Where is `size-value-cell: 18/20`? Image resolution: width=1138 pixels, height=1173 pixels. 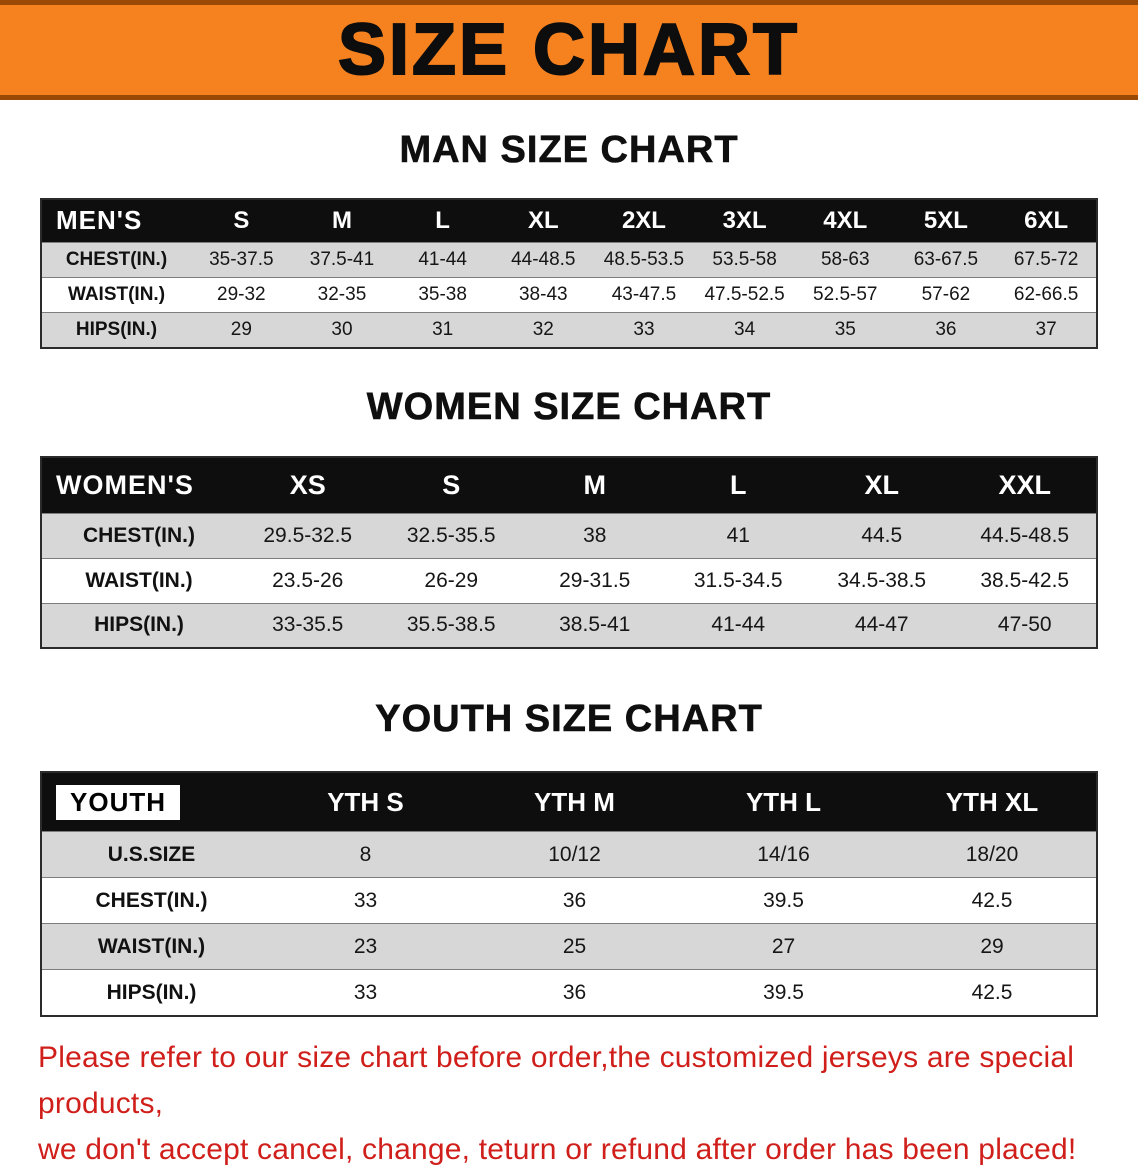 size-value-cell: 18/20 is located at coordinates (992, 854).